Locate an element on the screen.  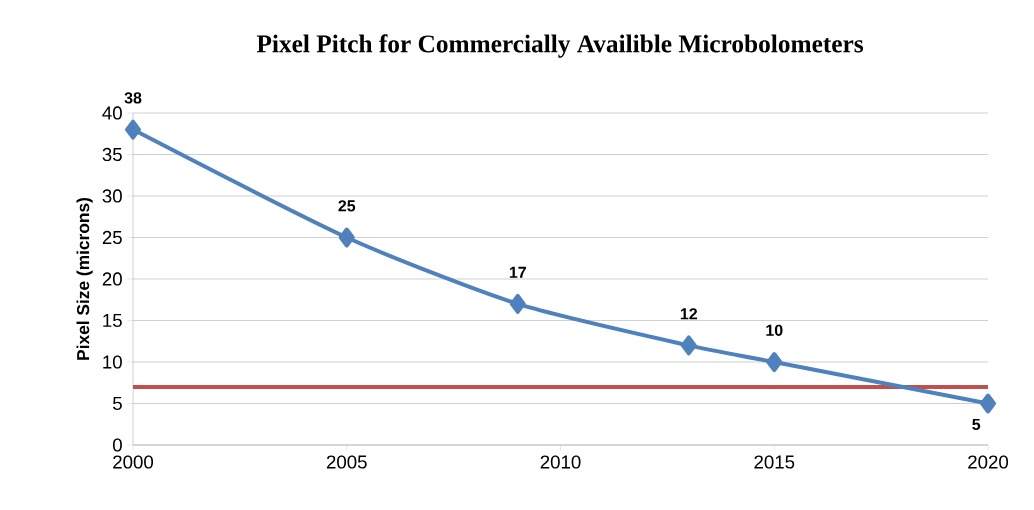
data-label: 38 is located at coordinates (133, 98).